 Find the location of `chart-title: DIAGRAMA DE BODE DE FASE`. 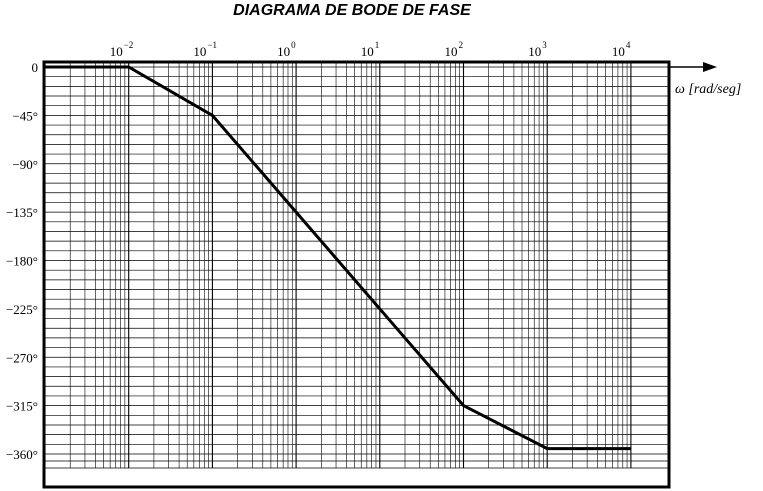

chart-title: DIAGRAMA DE BODE DE FASE is located at coordinates (352, 10).